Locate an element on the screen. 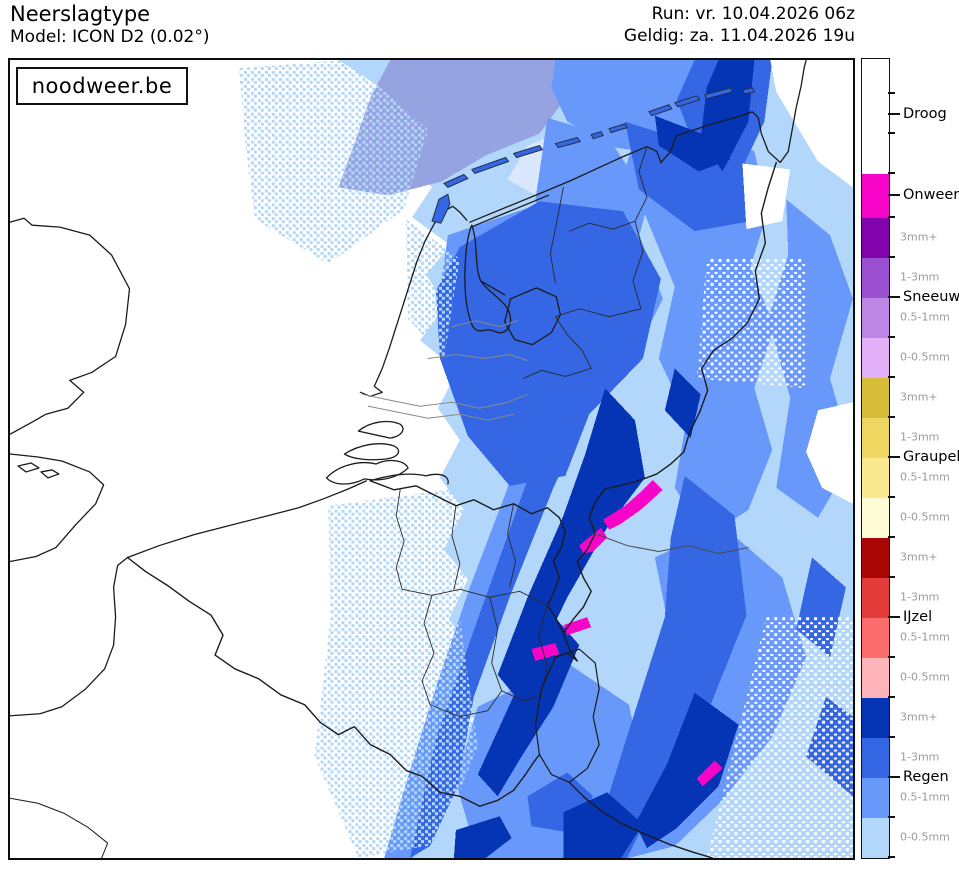 This screenshot has width=959, height=869. legend-swatch-onweer is located at coordinates (875, 196).